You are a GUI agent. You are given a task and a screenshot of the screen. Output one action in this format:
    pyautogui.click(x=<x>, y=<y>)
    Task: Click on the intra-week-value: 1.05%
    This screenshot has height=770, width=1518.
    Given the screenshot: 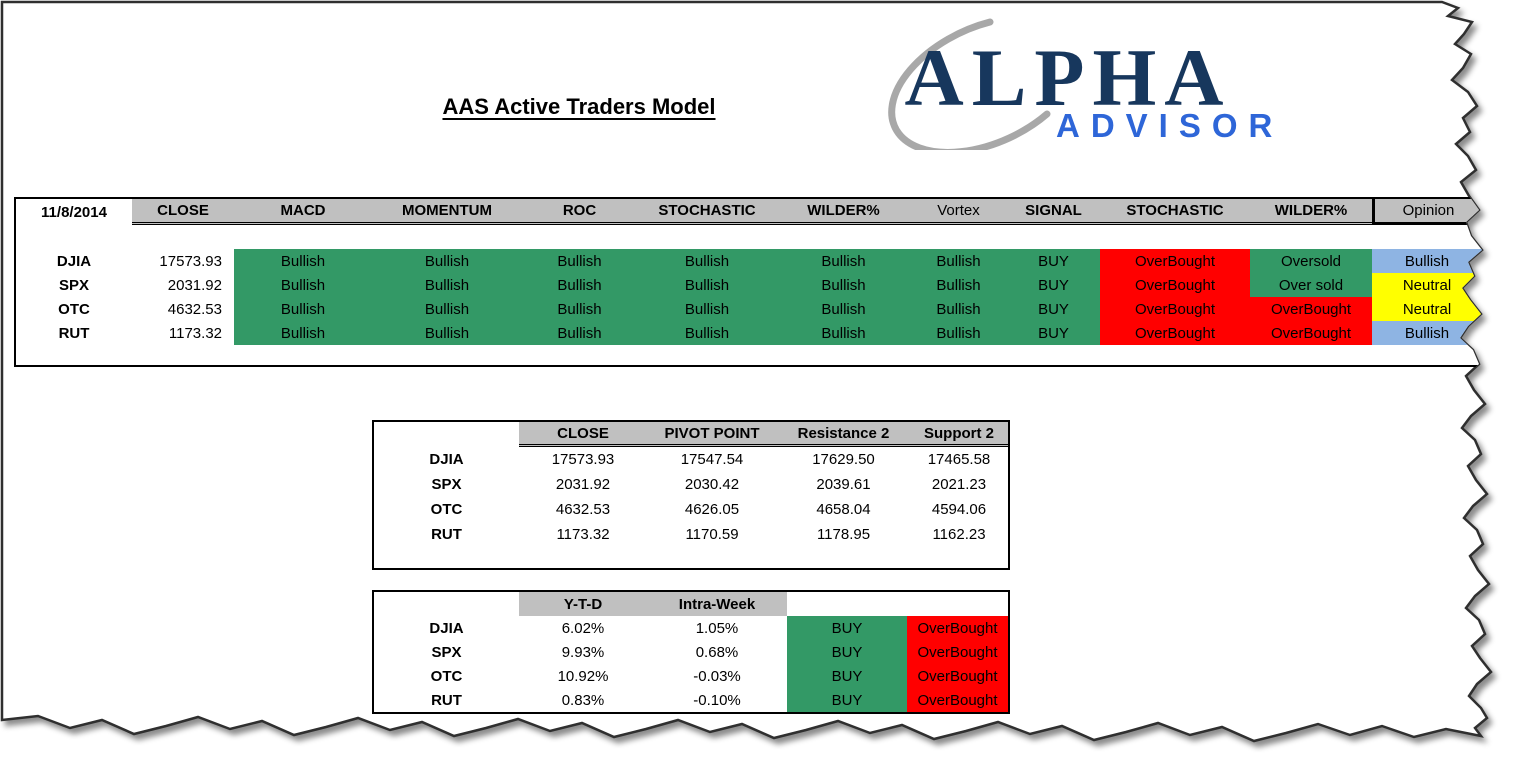 What is the action you would take?
    pyautogui.click(x=717, y=628)
    